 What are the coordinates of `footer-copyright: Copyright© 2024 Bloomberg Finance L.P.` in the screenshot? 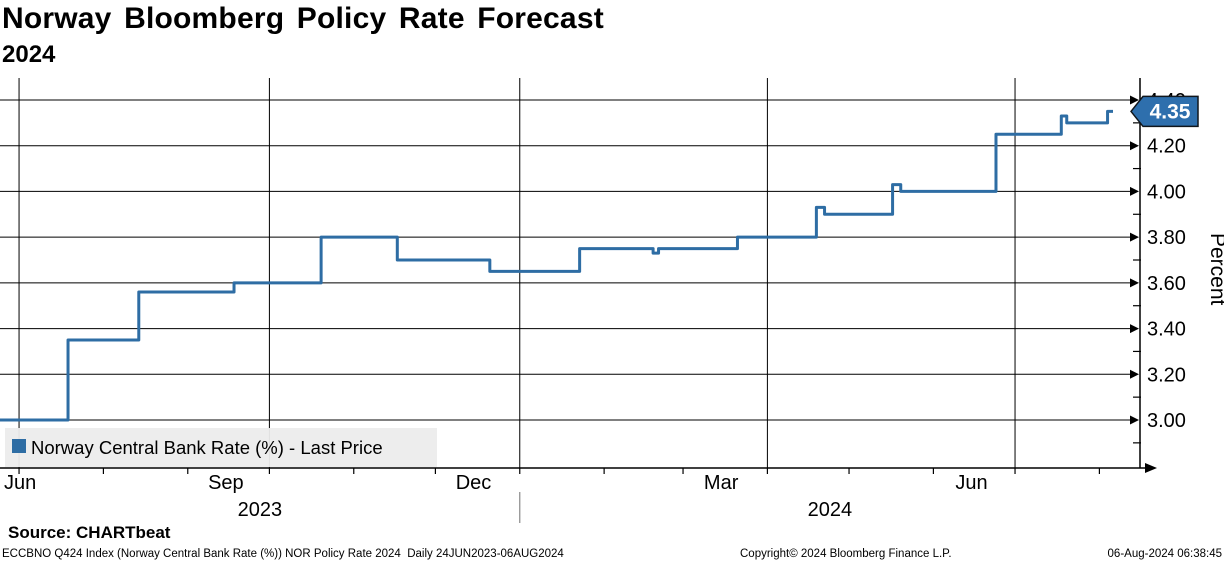 It's located at (846, 554).